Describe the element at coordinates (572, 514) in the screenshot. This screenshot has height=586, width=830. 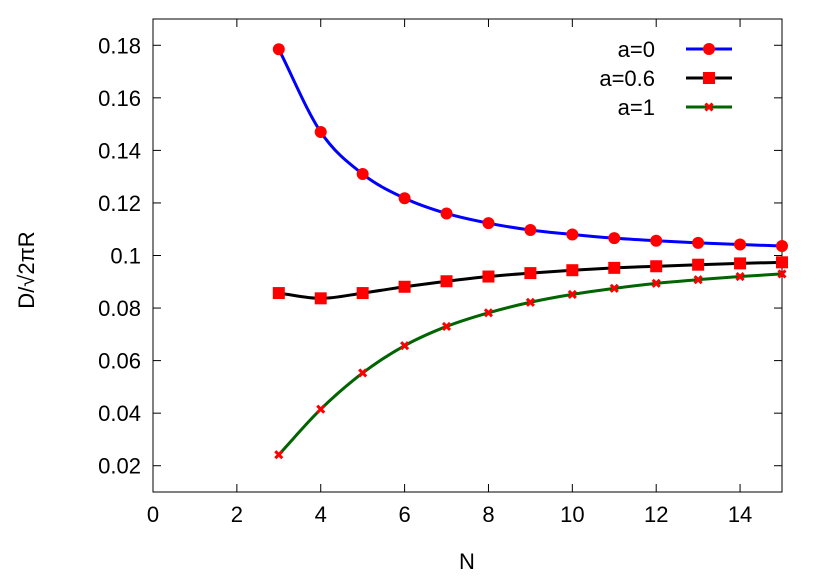
I see `x-tick-label: 10` at that location.